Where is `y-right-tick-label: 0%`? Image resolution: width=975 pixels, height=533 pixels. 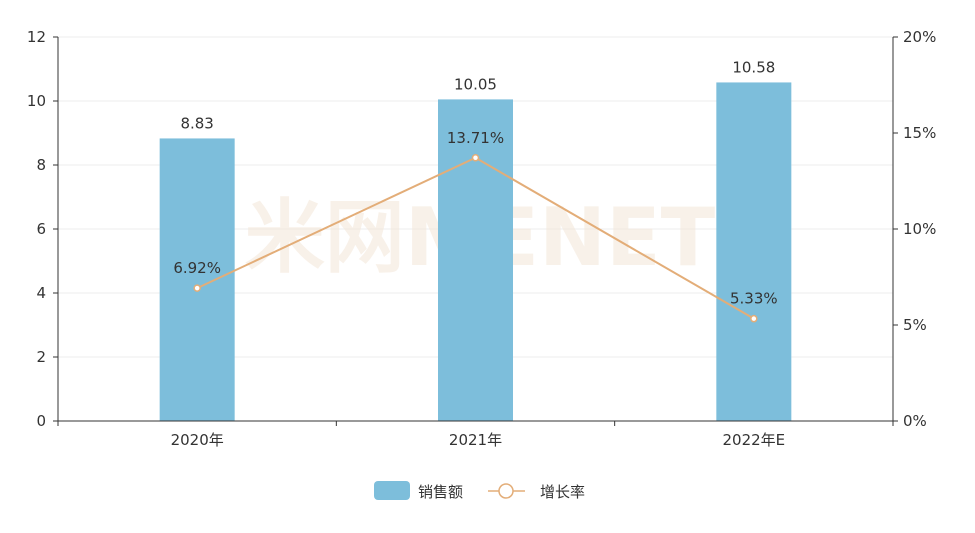
y-right-tick-label: 0% is located at coordinates (915, 421).